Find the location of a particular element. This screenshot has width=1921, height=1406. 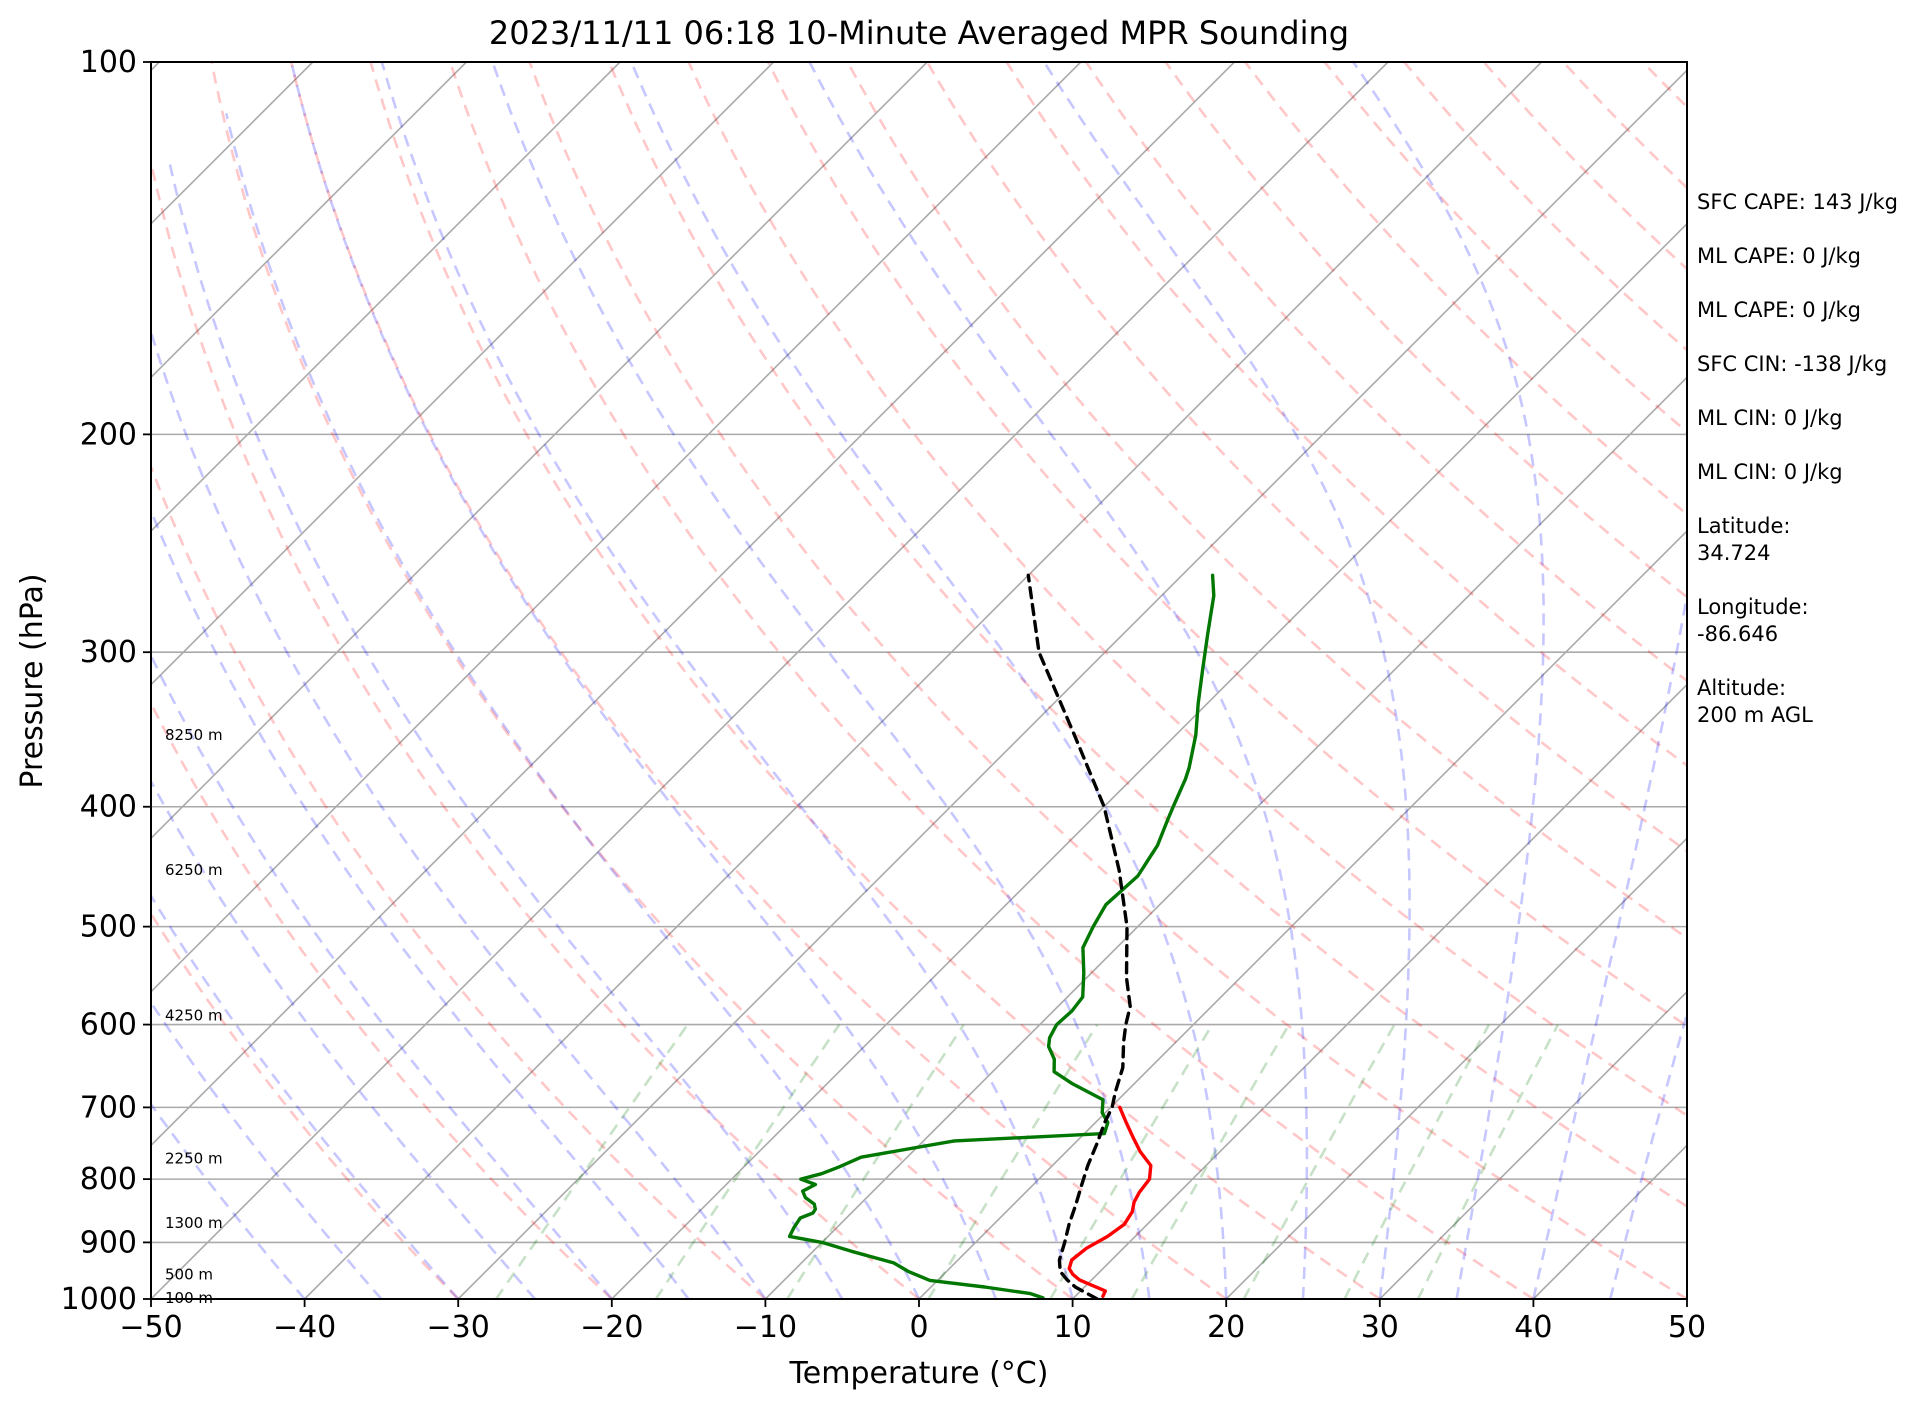

x-axis-ticks: −50 −40 −30 −20 −10 0 10 20 30 40 50 is located at coordinates (912, 1322).